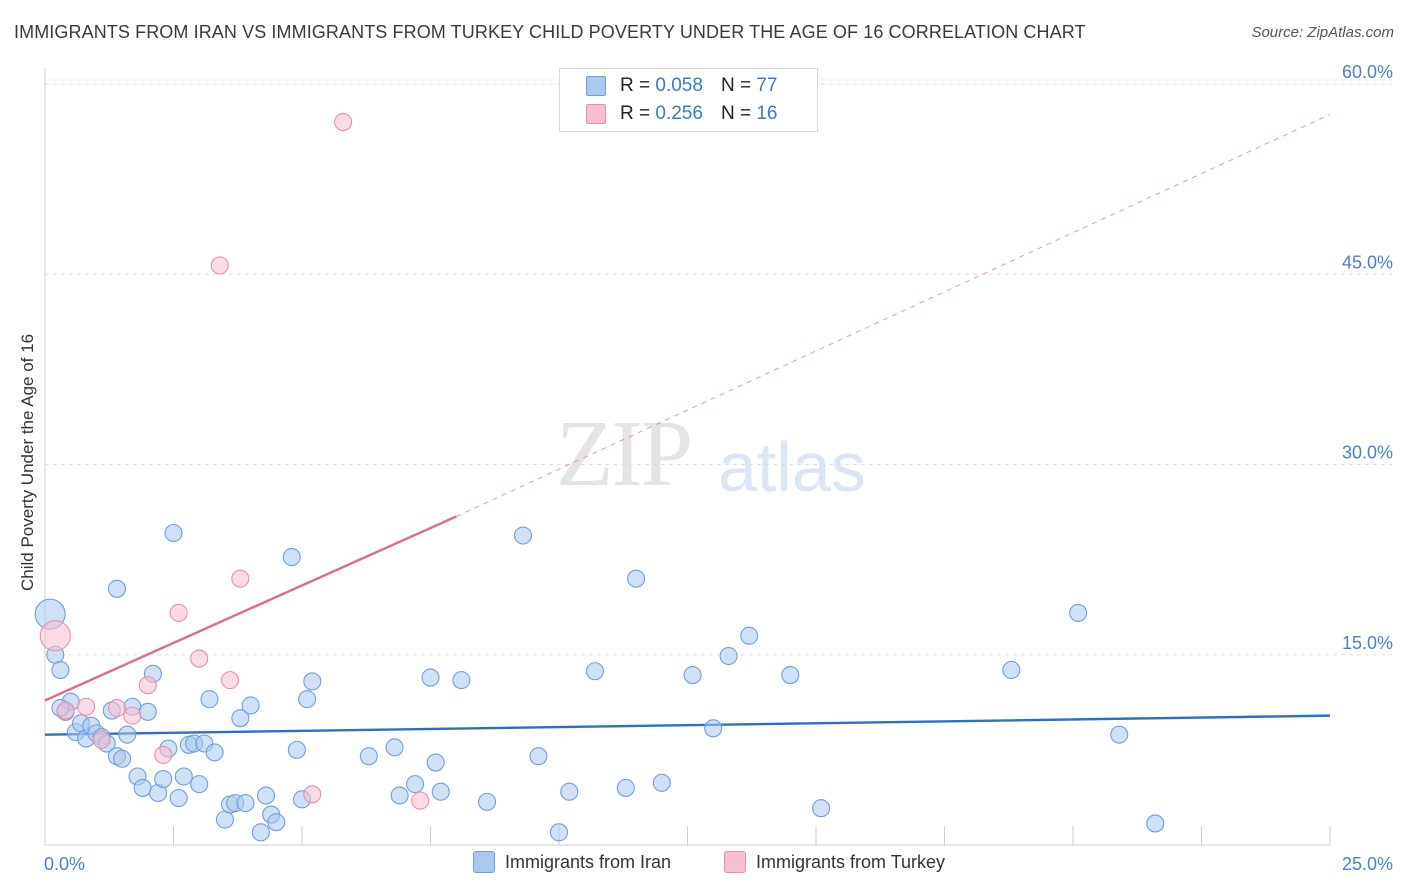  Describe the element at coordinates (679, 113) in the screenshot. I see `turkey-r-value: 0.256` at that location.